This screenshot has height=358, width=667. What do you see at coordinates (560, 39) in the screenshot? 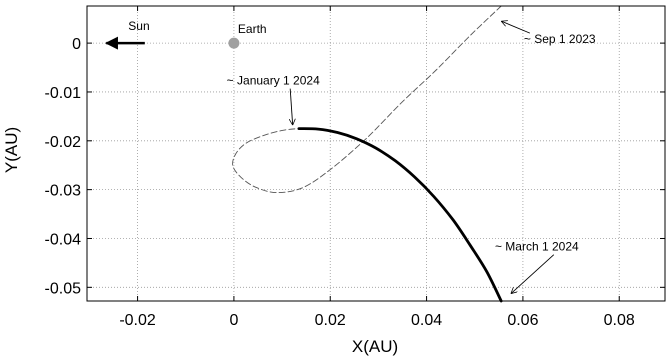
I see `annotation-label-0: ~ Sep 1 2023` at bounding box center [560, 39].